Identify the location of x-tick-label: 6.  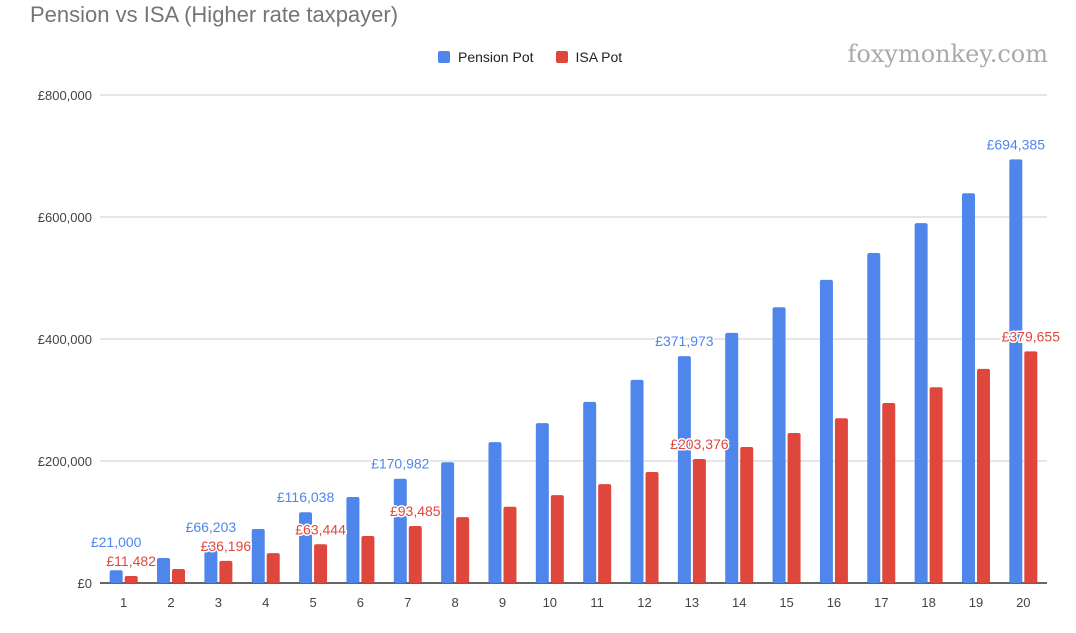
(360, 602).